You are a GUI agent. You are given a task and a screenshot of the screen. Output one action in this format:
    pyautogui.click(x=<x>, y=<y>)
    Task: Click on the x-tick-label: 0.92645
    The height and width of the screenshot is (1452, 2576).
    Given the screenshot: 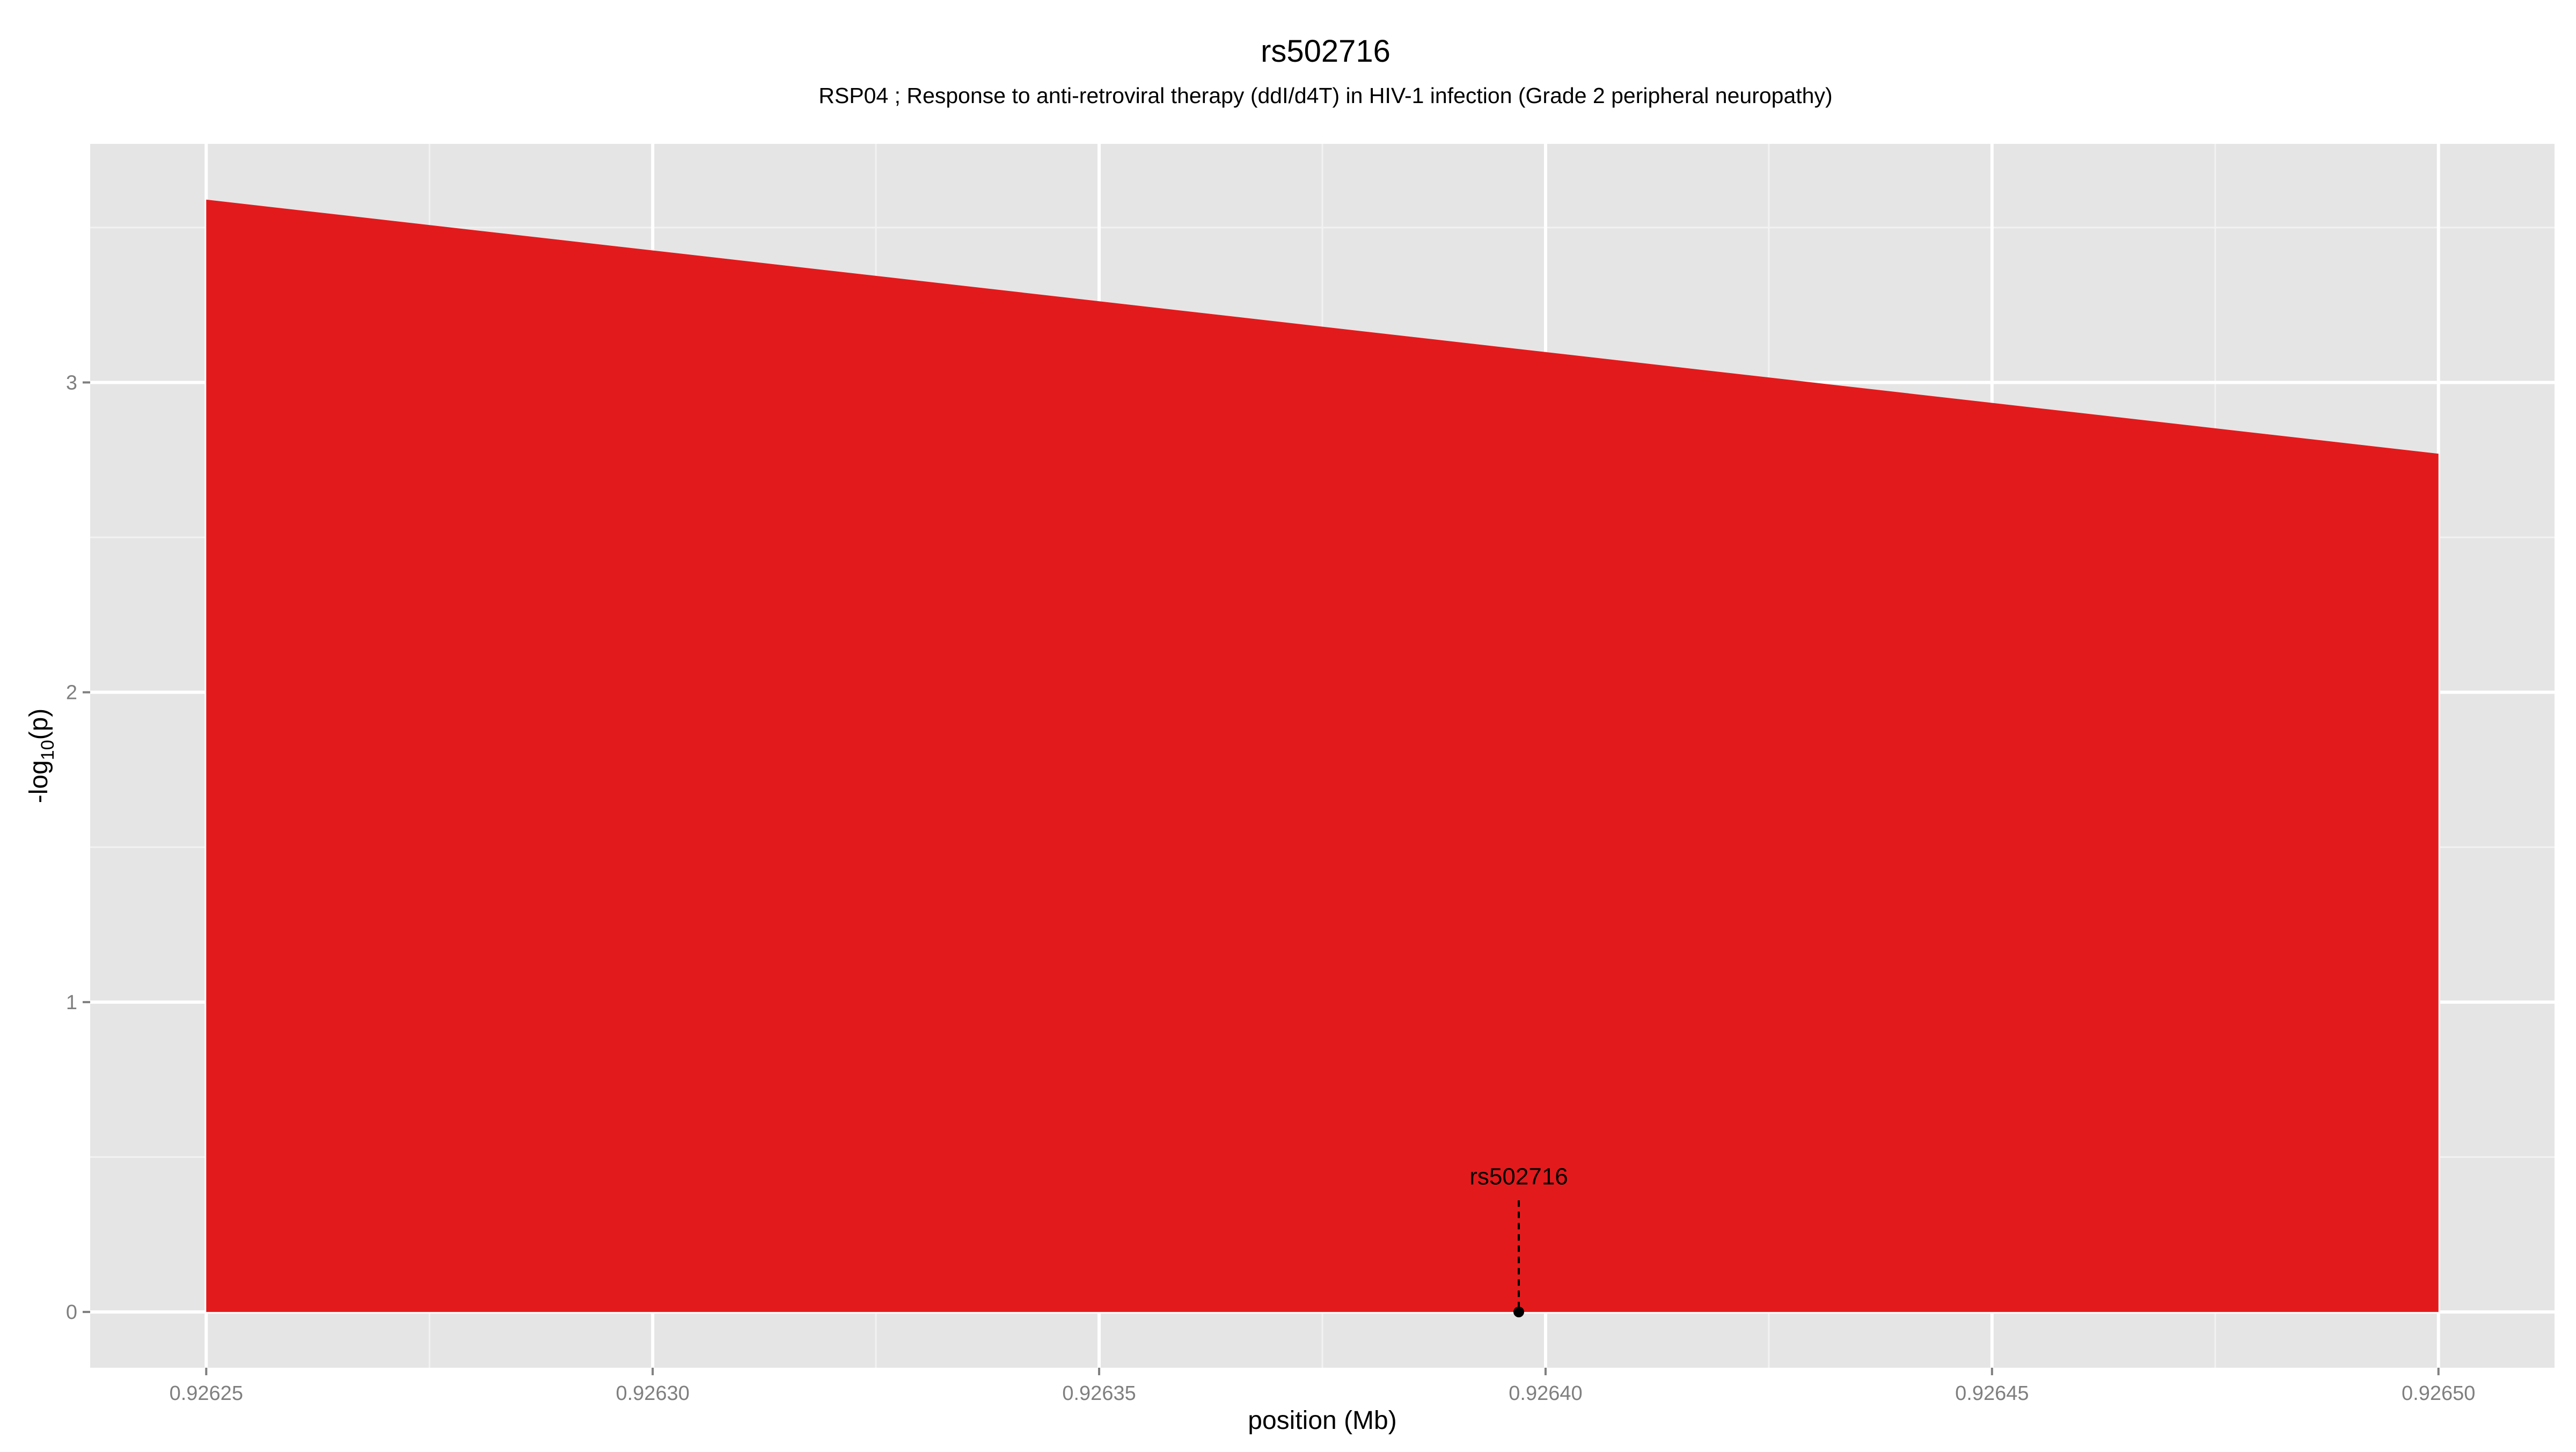 What is the action you would take?
    pyautogui.click(x=1992, y=1393)
    